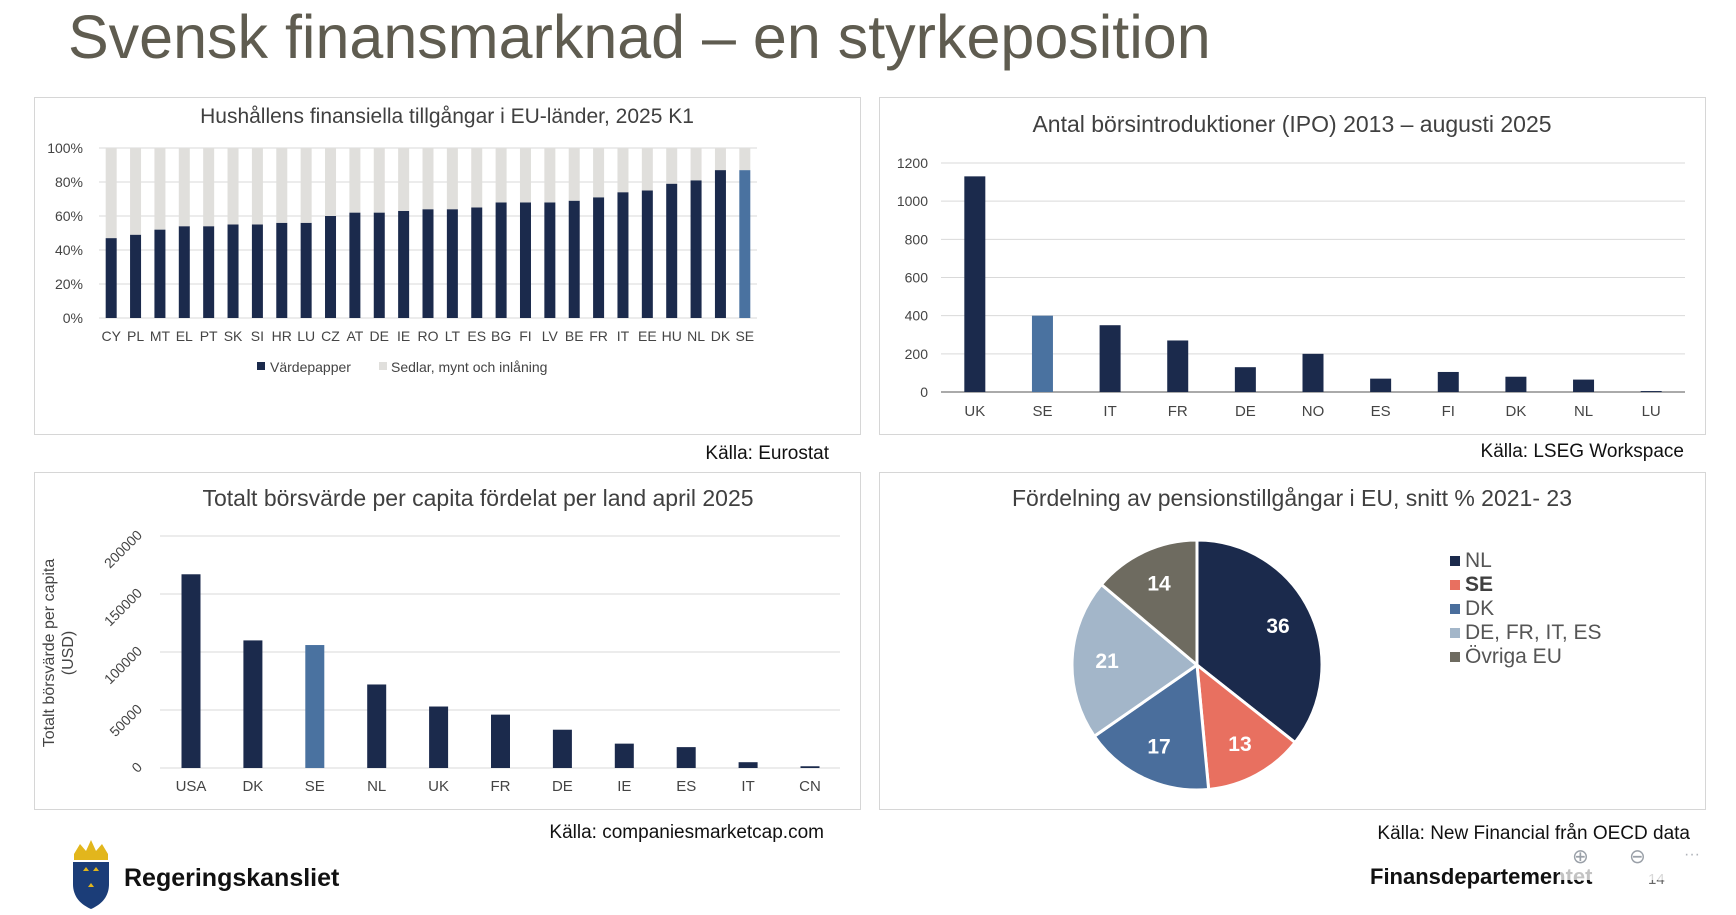 The width and height of the screenshot is (1736, 915). Describe the element at coordinates (624, 786) in the screenshot. I see `x-tick-label: IE` at that location.